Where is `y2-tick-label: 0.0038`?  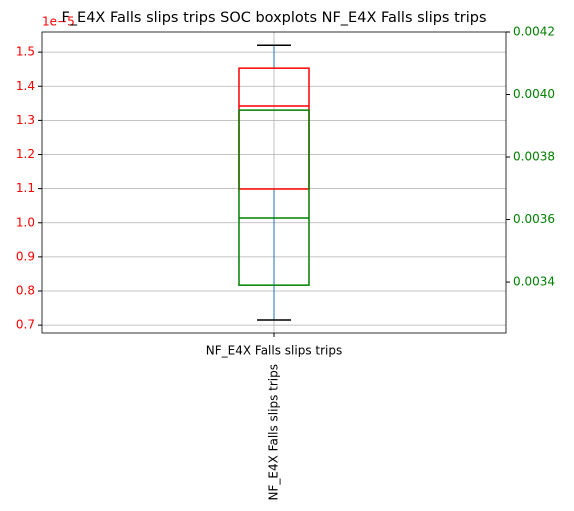 y2-tick-label: 0.0038 is located at coordinates (534, 157).